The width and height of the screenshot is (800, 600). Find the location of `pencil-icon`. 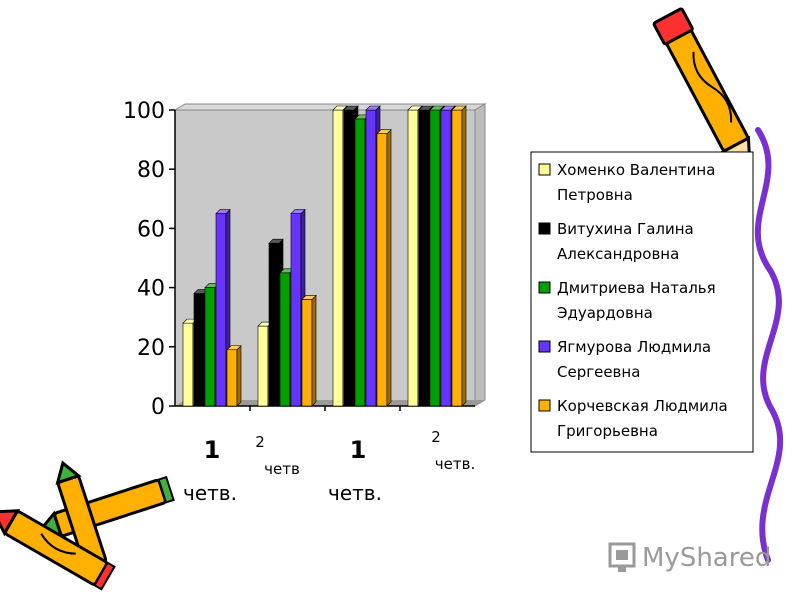

pencil-icon is located at coordinates (702, 91).